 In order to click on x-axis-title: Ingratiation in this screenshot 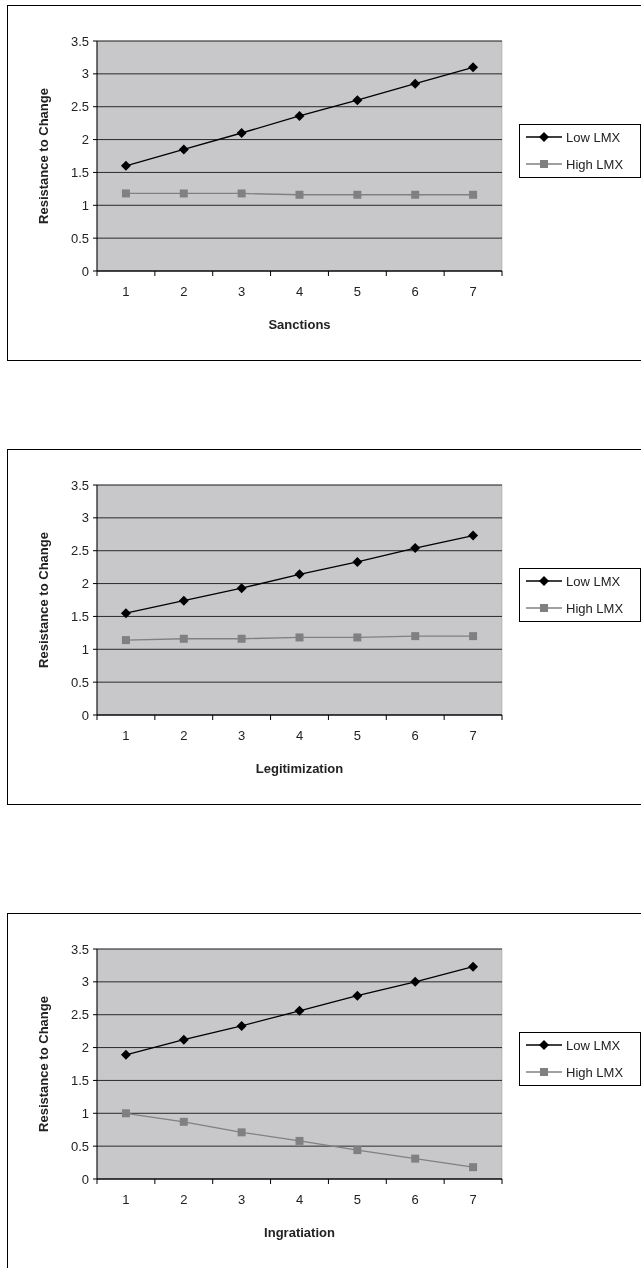, I will do `click(299, 1232)`.